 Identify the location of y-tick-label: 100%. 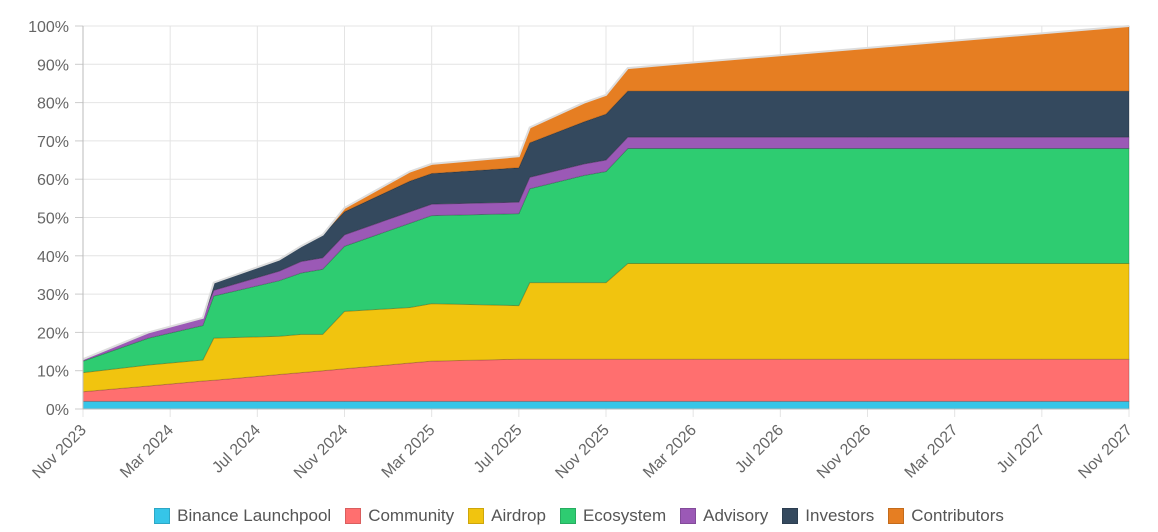
(48, 27).